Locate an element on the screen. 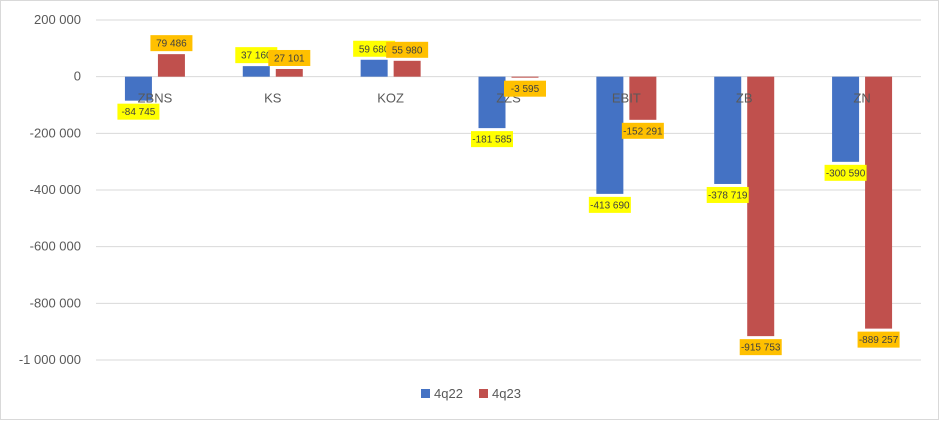  bar-4q23-ZB is located at coordinates (761, 206).